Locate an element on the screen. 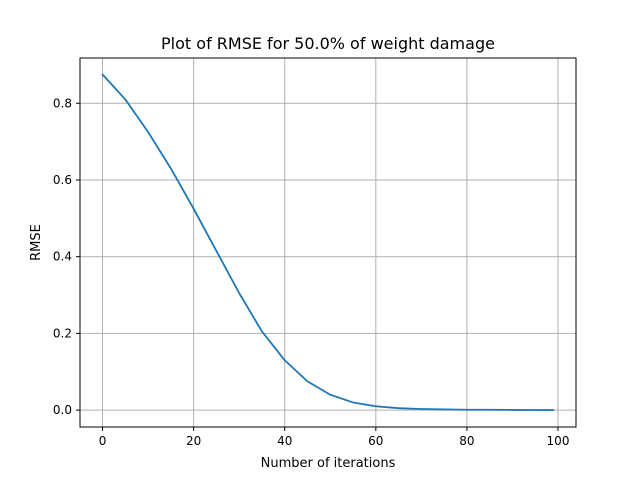  chart-title: Plot of RMSE for 50.0% of weight damage is located at coordinates (328, 43).